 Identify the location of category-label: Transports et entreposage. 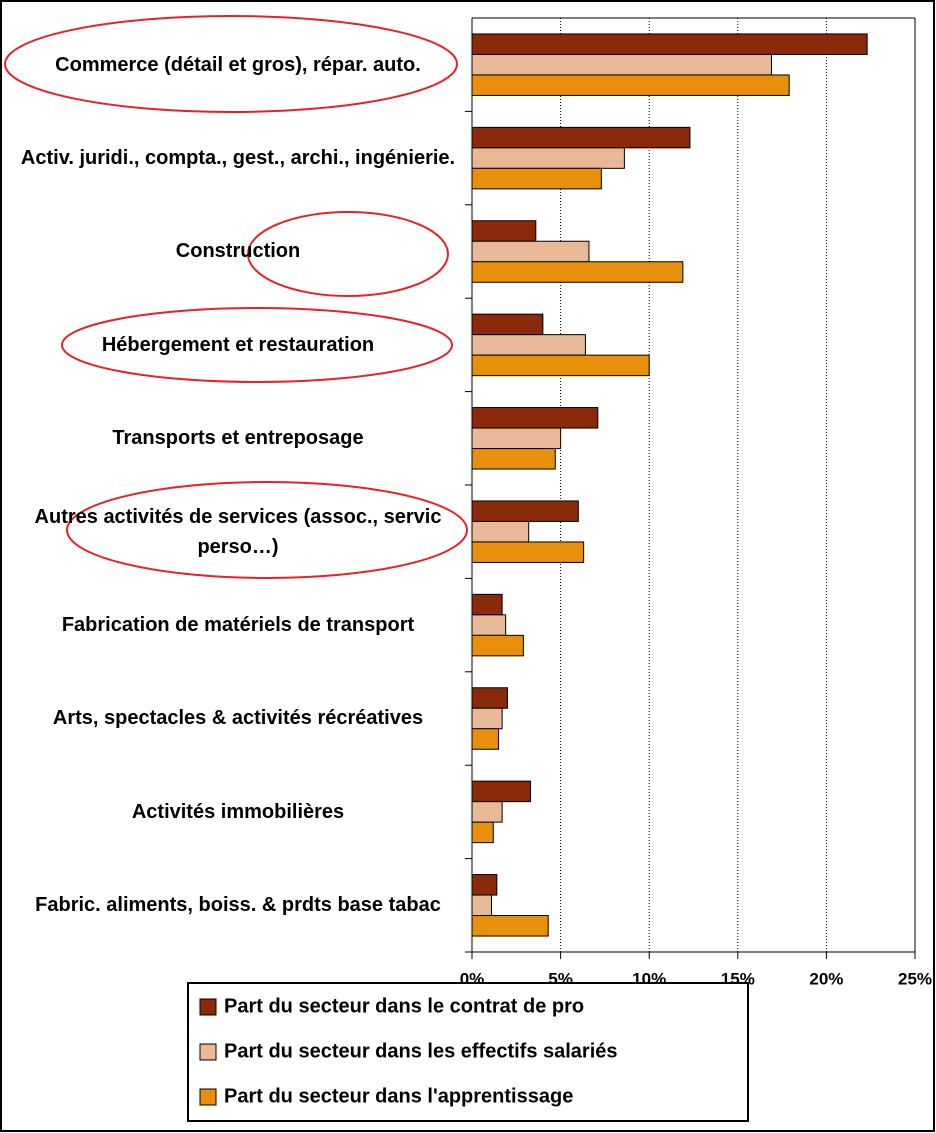
(238, 438).